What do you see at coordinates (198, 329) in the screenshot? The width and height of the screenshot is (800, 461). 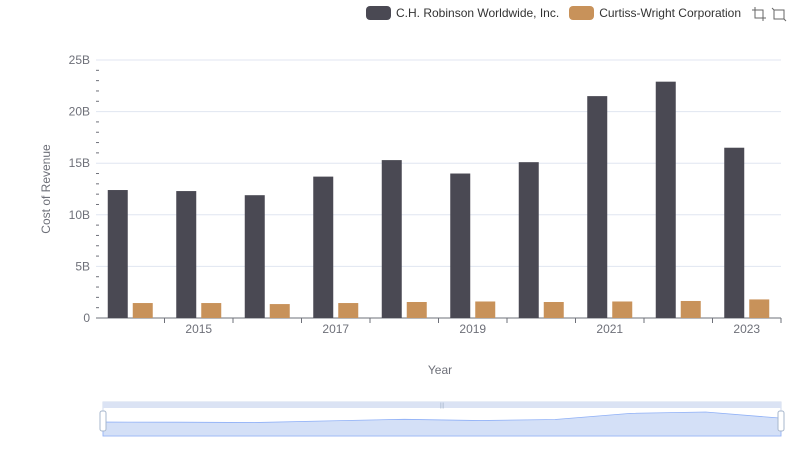 I see `x-tick-label: 2015` at bounding box center [198, 329].